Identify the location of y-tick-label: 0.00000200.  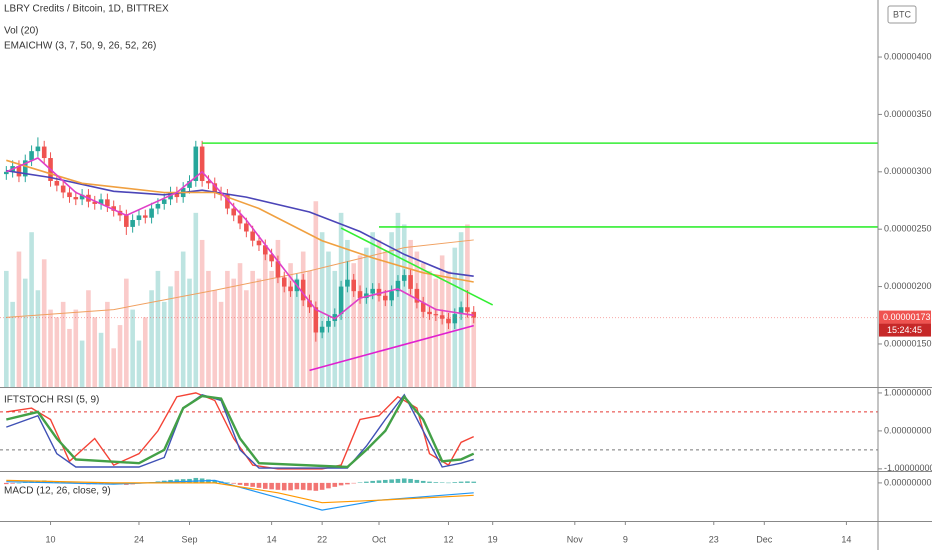
(908, 286).